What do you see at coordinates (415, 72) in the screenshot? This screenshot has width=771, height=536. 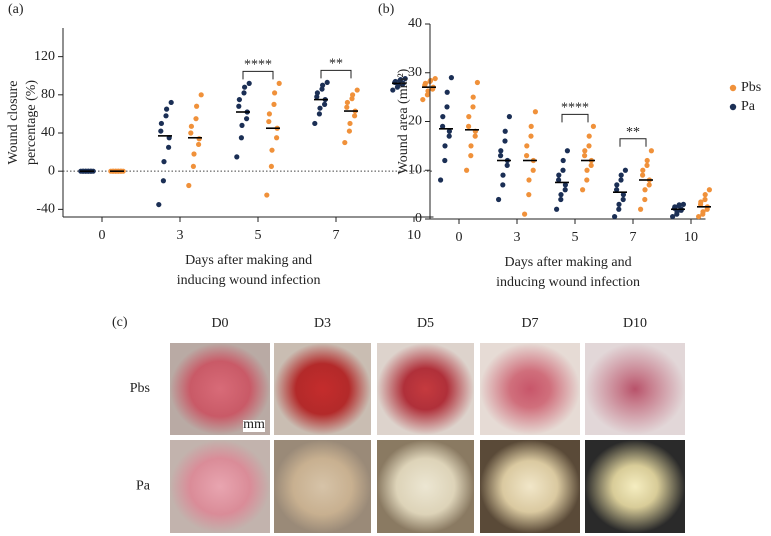 I see `y-tick-label: 30` at bounding box center [415, 72].